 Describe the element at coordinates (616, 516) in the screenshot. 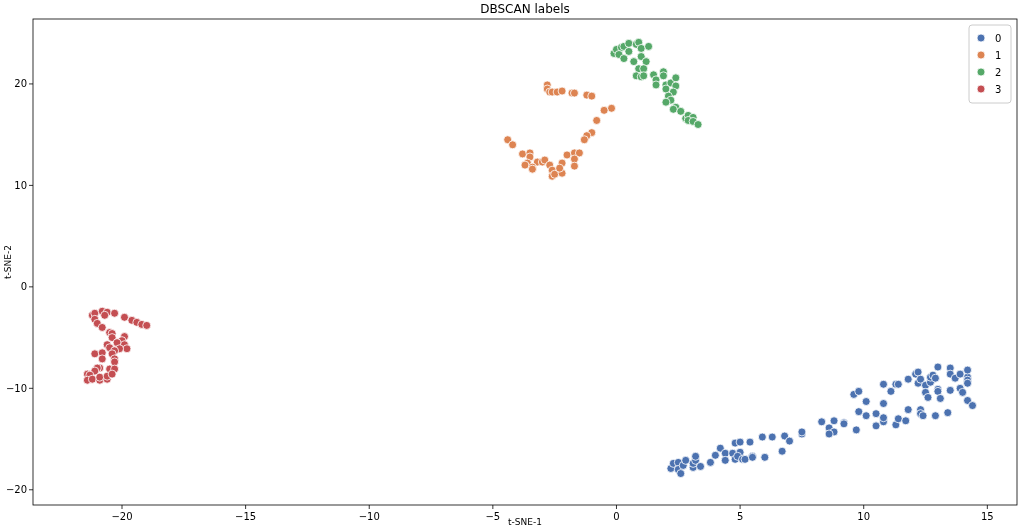

I see `x-tick-label: 0` at that location.